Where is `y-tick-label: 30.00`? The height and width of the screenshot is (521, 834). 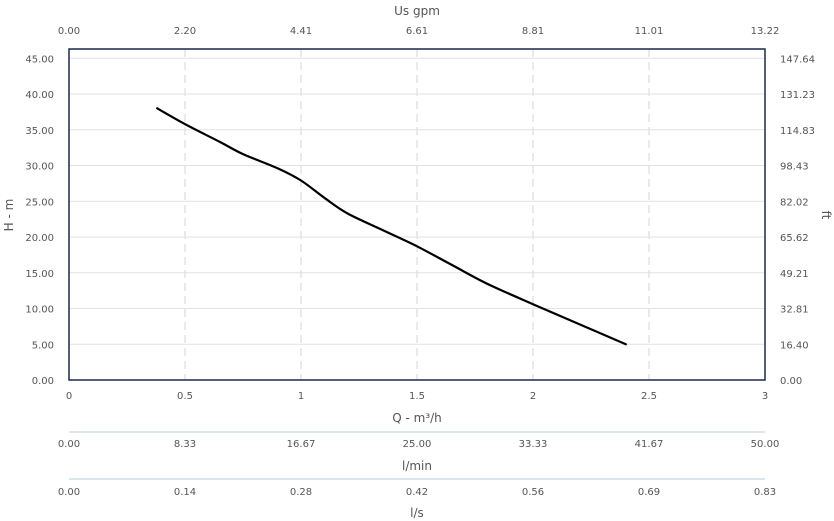
y-tick-label: 30.00 is located at coordinates (39, 167).